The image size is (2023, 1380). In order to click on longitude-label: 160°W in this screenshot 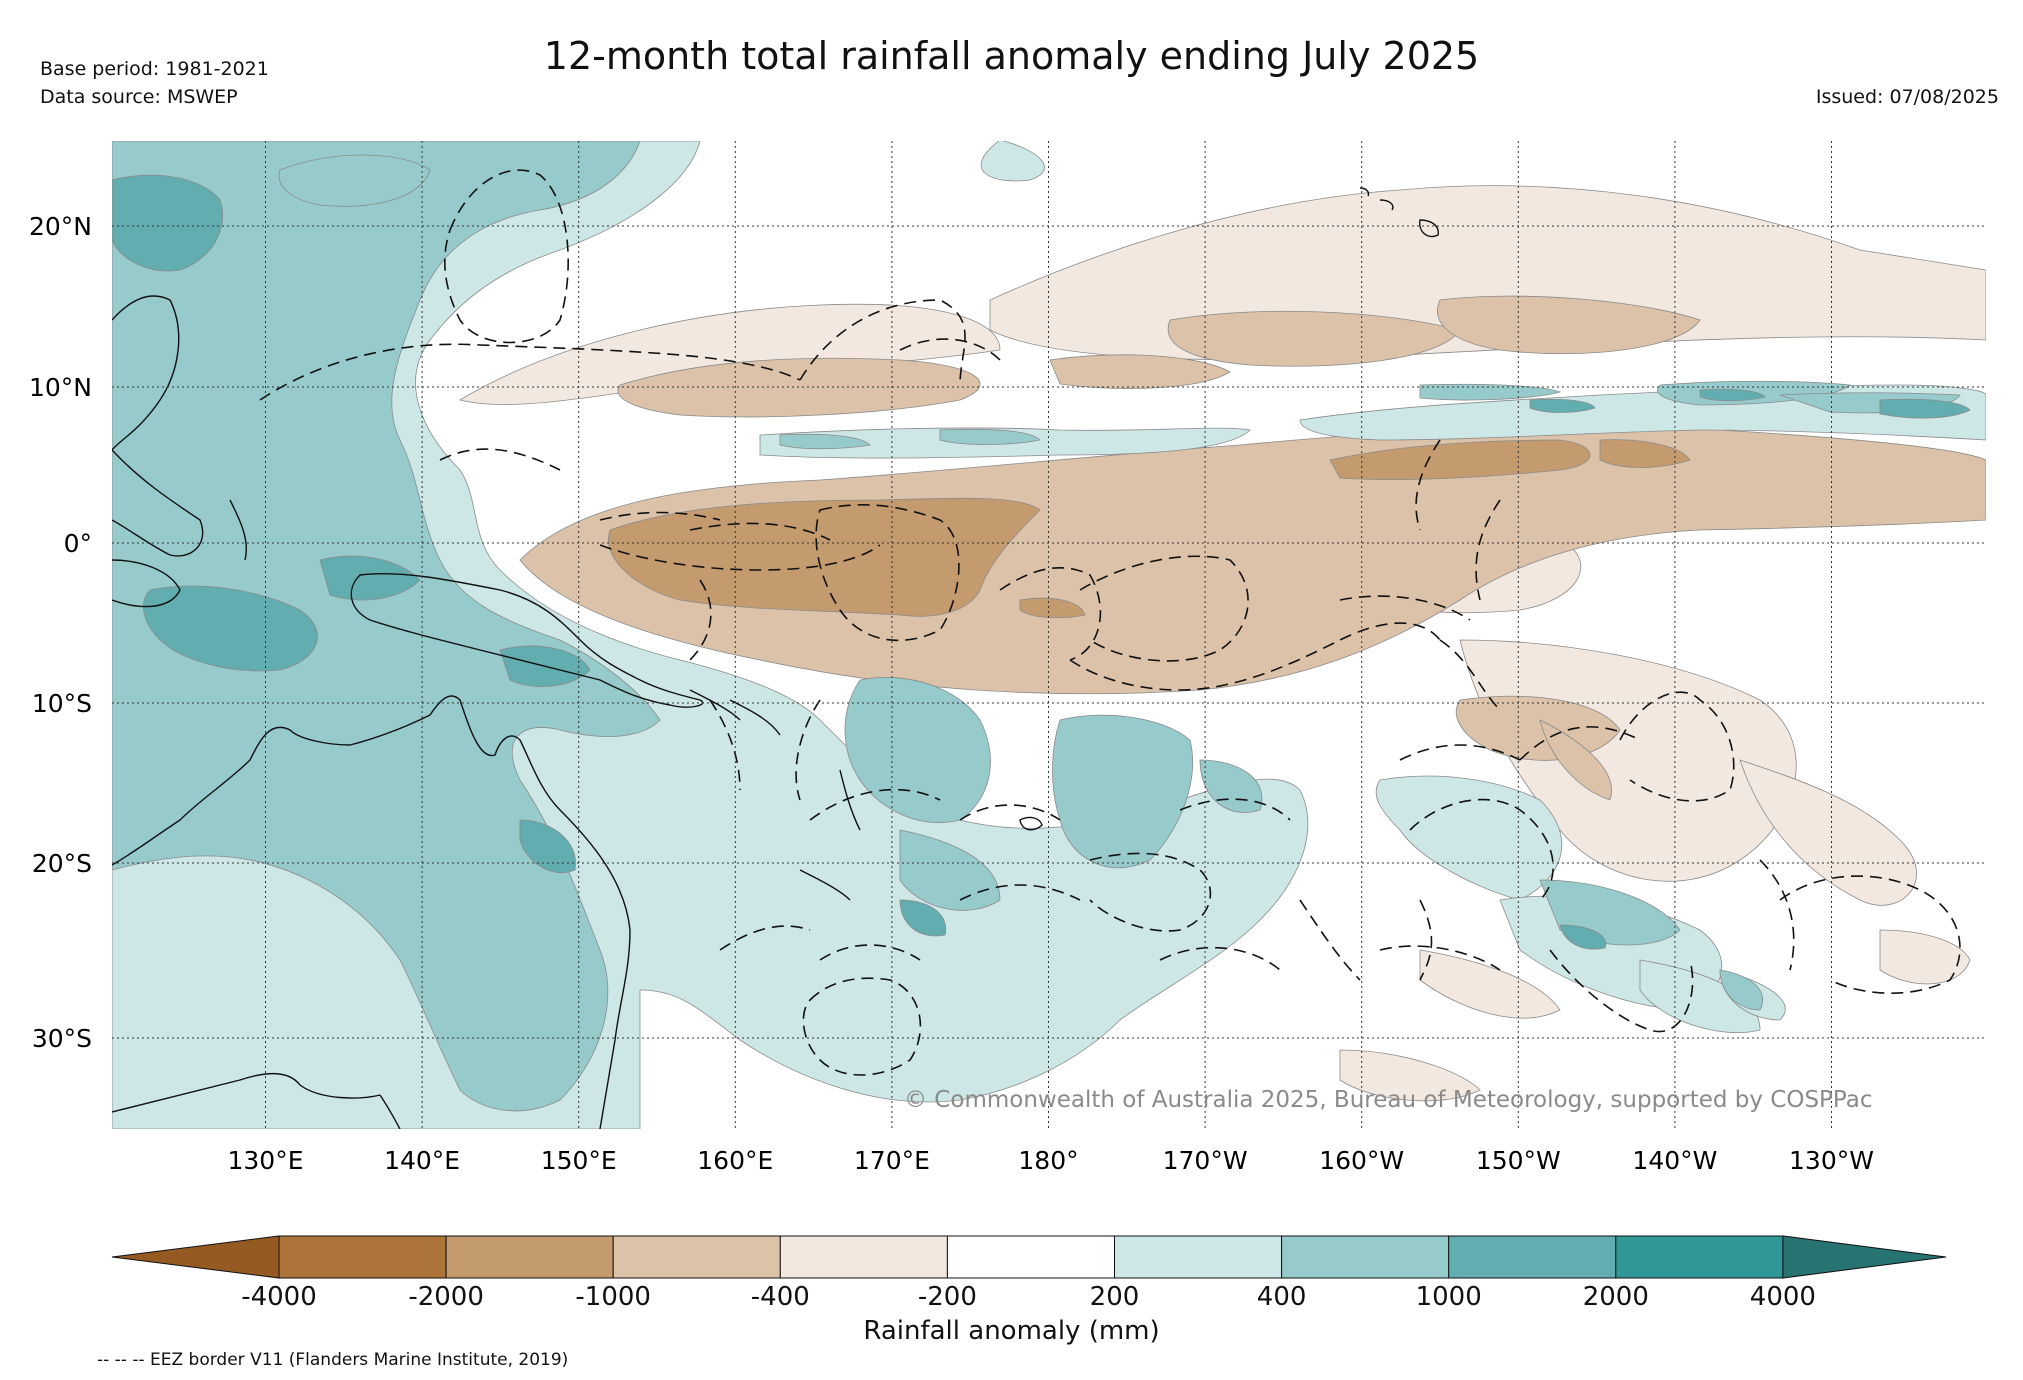, I will do `click(1361, 1160)`.